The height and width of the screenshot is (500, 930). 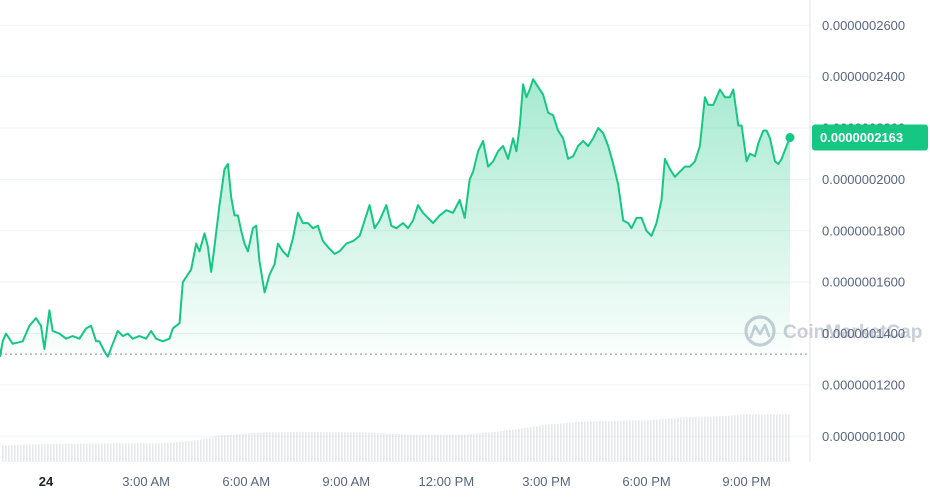 What do you see at coordinates (863, 333) in the screenshot?
I see `y-tick-label: 0.0000001400` at bounding box center [863, 333].